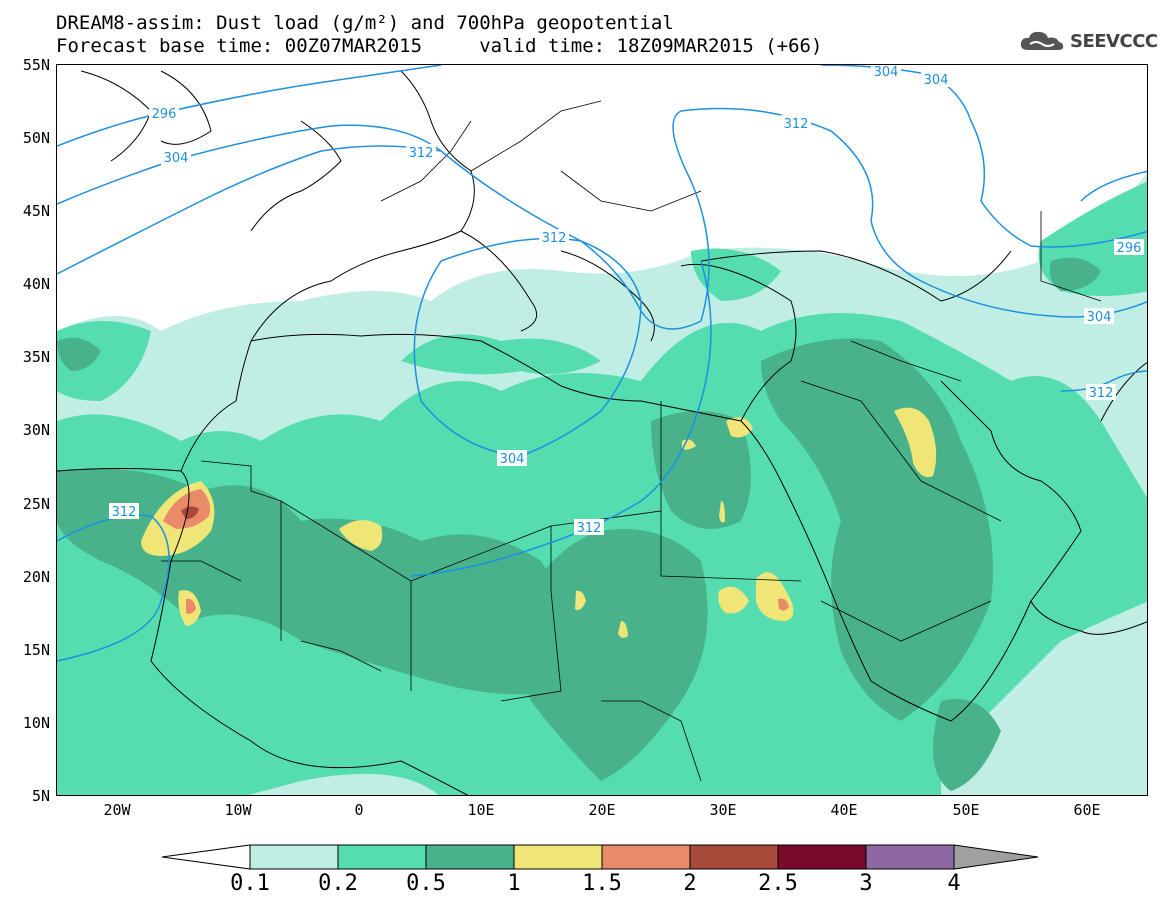 This screenshot has width=1165, height=907. Describe the element at coordinates (36, 138) in the screenshot. I see `lat-tick: 50N` at that location.